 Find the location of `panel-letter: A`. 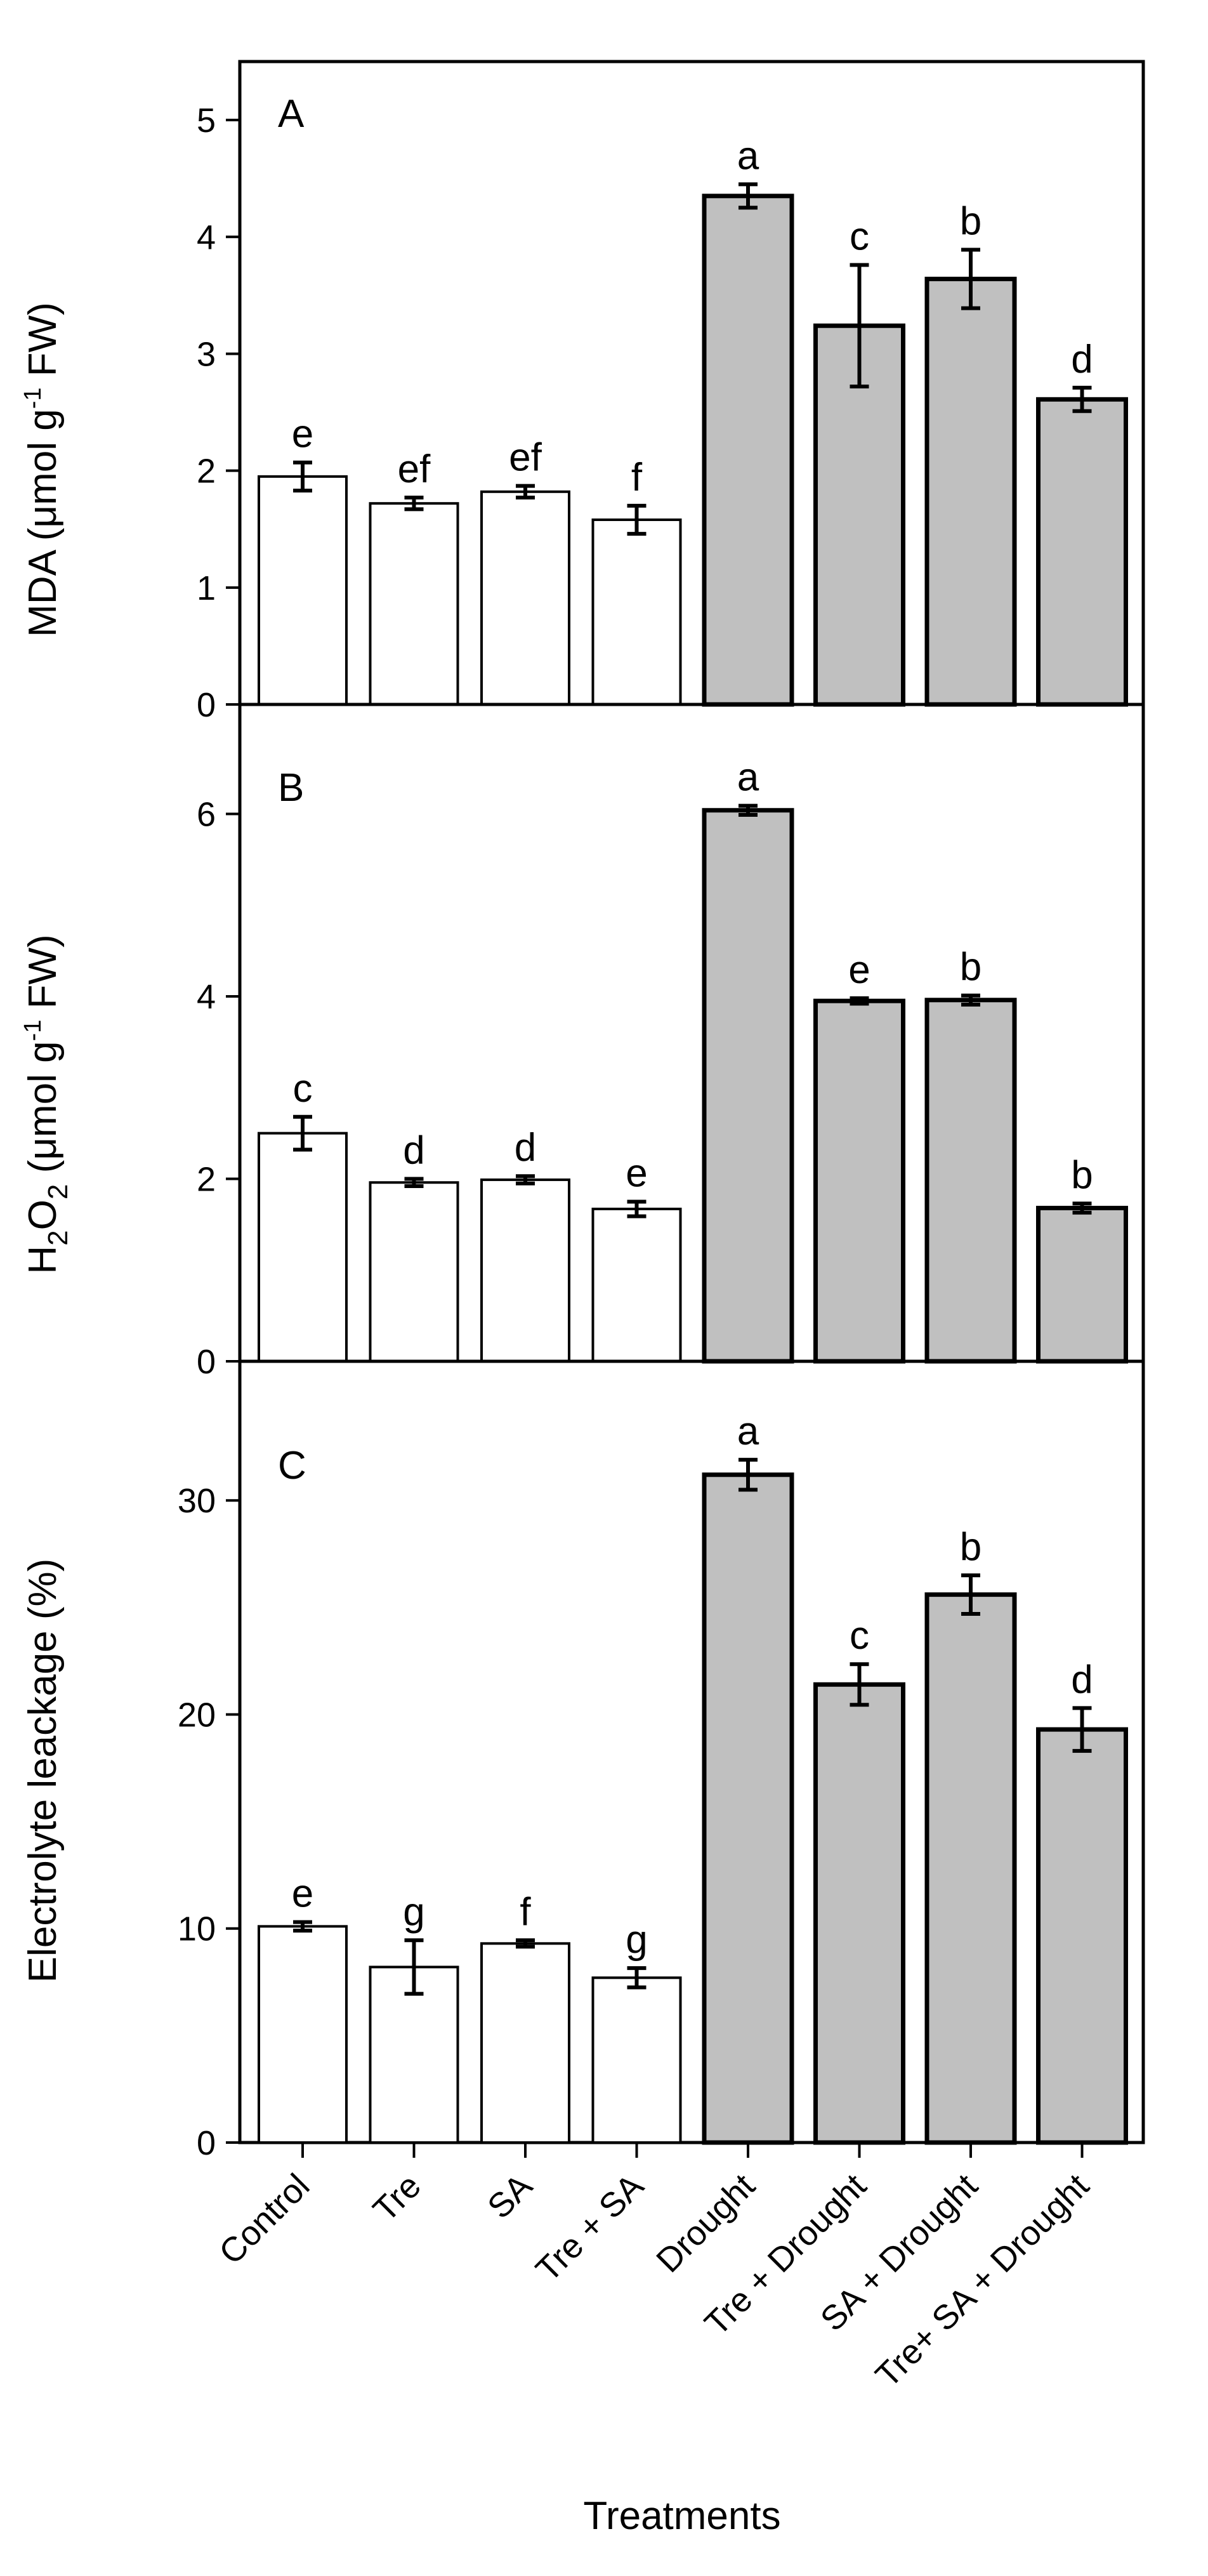

panel-letter: A is located at coordinates (291, 114).